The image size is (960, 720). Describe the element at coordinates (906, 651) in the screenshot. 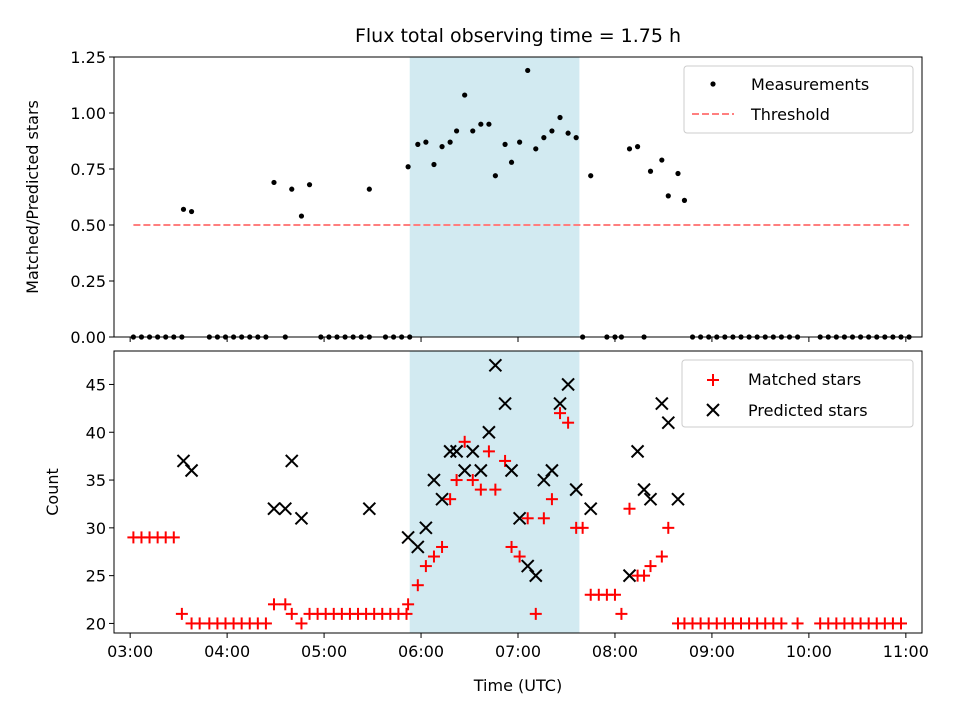

I see `x-tick-label: 11:00` at that location.